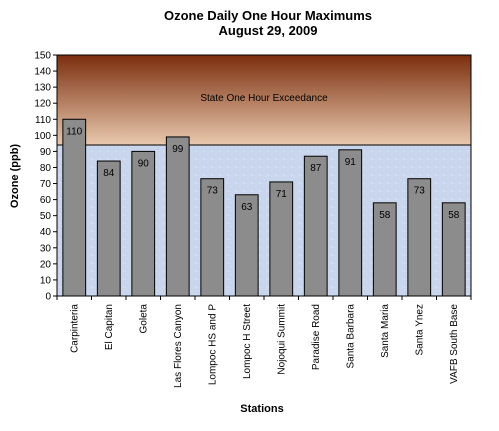  What do you see at coordinates (109, 327) in the screenshot?
I see `category-label: El Capitan` at bounding box center [109, 327].